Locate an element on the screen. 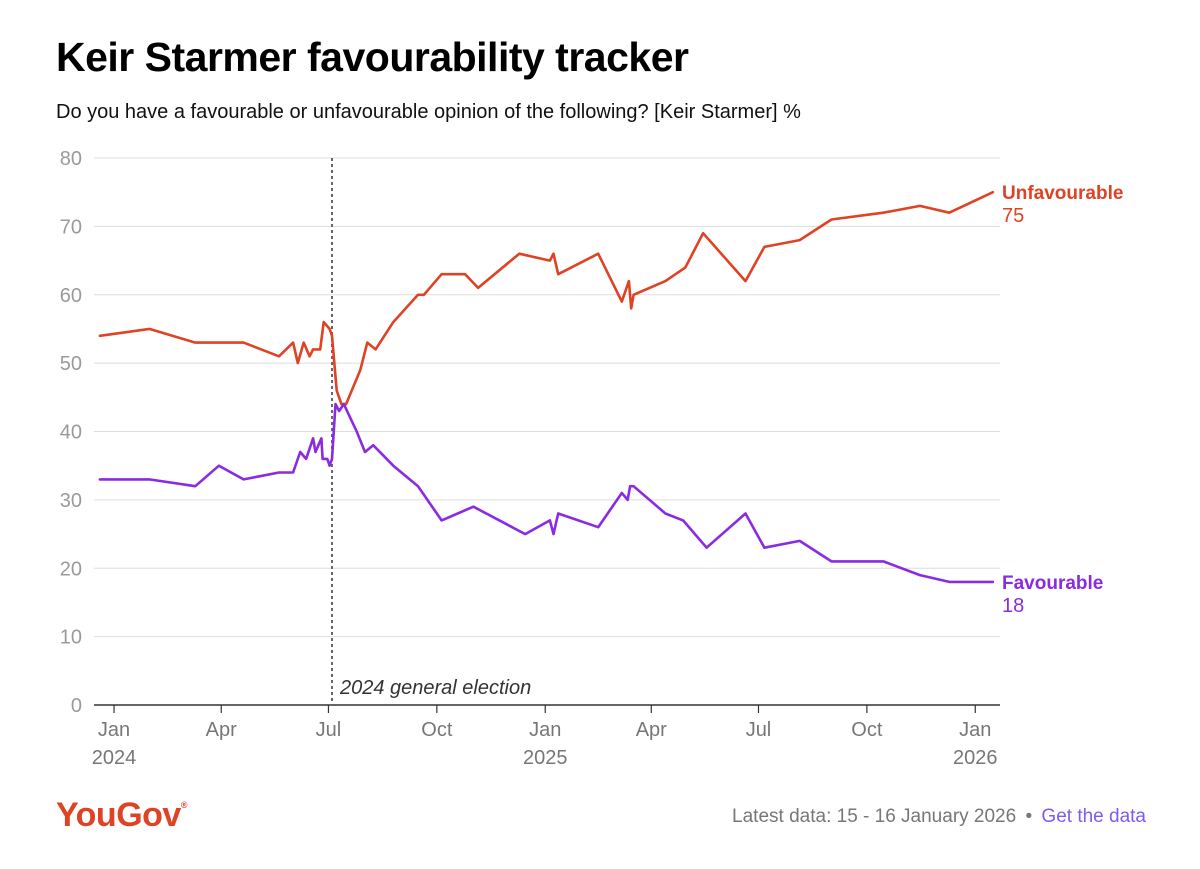 Image resolution: width=1200 pixels, height=869 pixels. chart-title: Keir Starmer favourability tracker is located at coordinates (372, 57).